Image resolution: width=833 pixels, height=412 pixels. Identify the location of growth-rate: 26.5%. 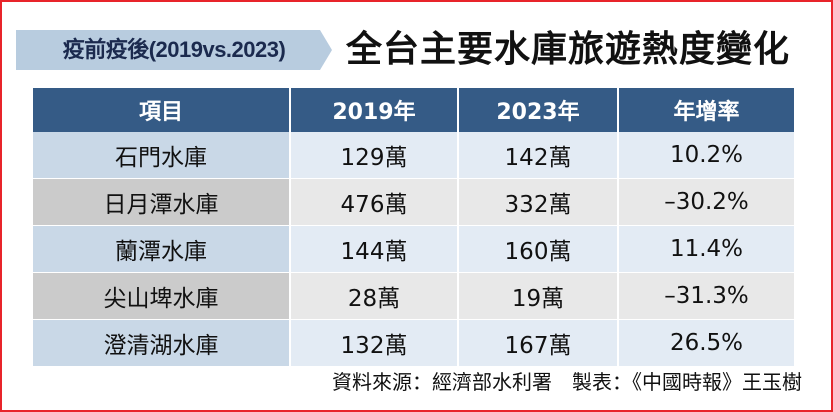
(706, 343).